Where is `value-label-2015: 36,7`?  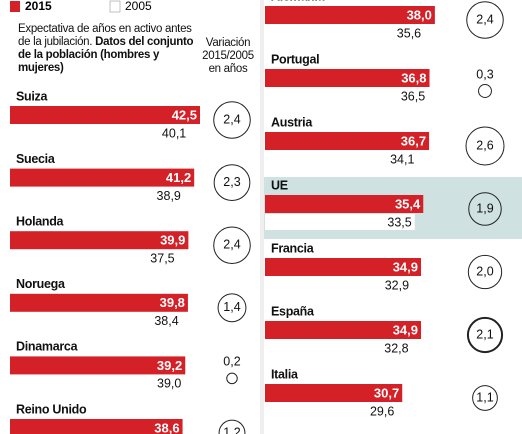
value-label-2015: 36,7 is located at coordinates (413, 140).